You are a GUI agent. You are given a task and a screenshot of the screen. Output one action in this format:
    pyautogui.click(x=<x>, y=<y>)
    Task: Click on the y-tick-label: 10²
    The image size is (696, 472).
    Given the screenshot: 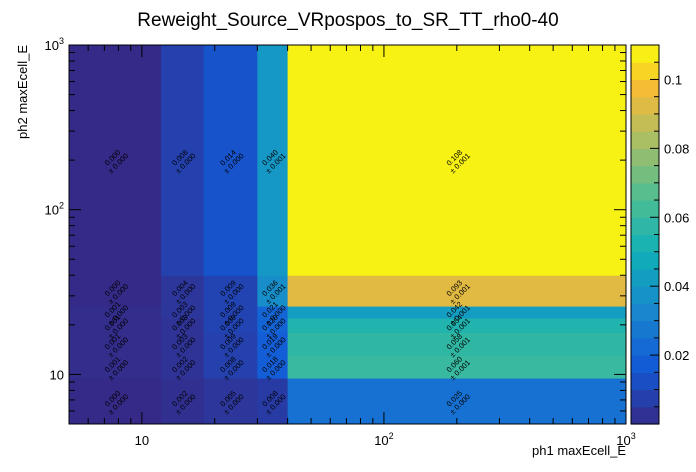 What is the action you would take?
    pyautogui.click(x=54, y=209)
    